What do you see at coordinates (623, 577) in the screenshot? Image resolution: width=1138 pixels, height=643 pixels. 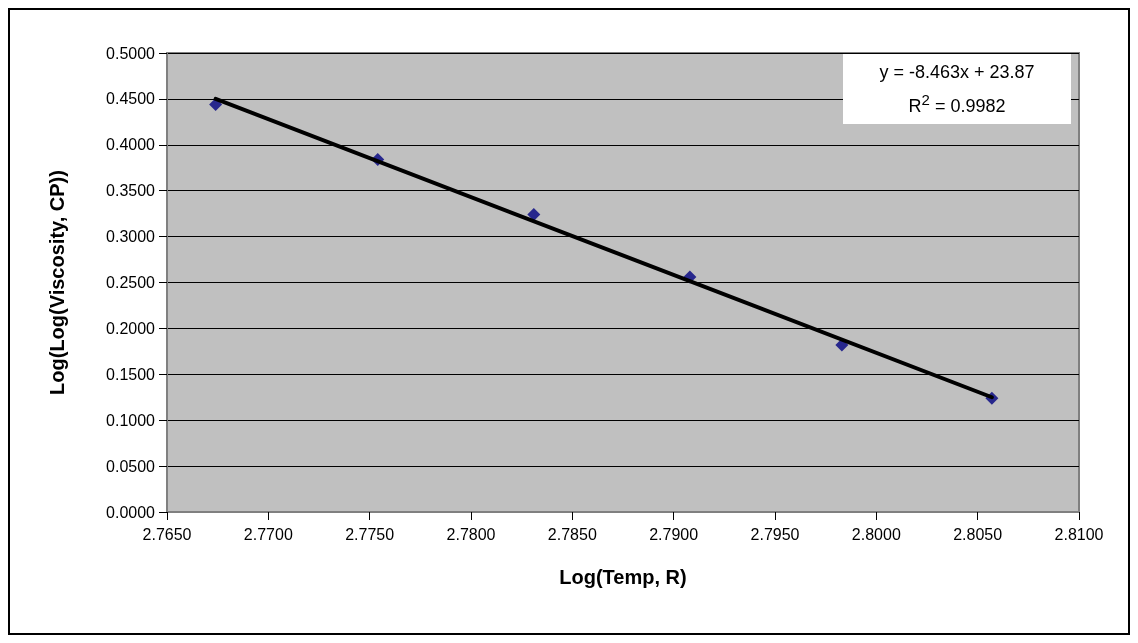 I see `x-axis-title: Log(Temp, R)` at bounding box center [623, 577].